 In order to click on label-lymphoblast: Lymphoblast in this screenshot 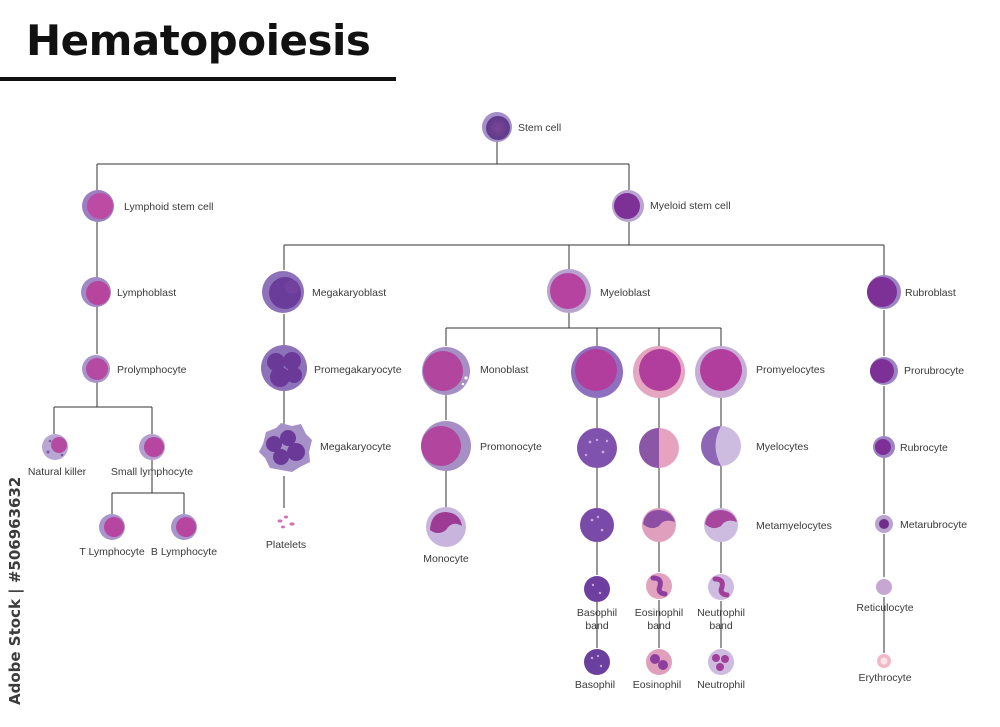, I will do `click(146, 293)`.